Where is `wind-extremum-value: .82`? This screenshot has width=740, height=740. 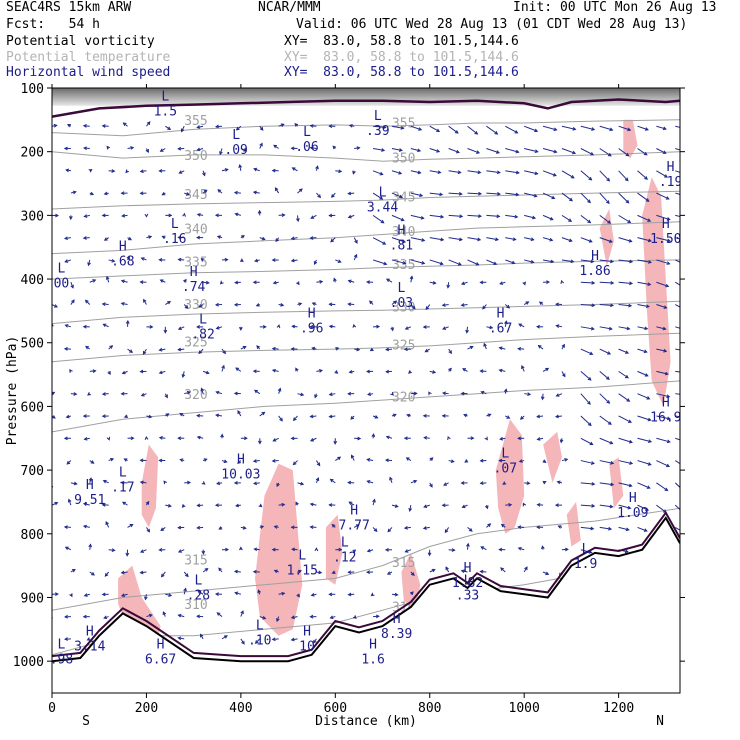 wind-extremum-value: .82 is located at coordinates (202, 335).